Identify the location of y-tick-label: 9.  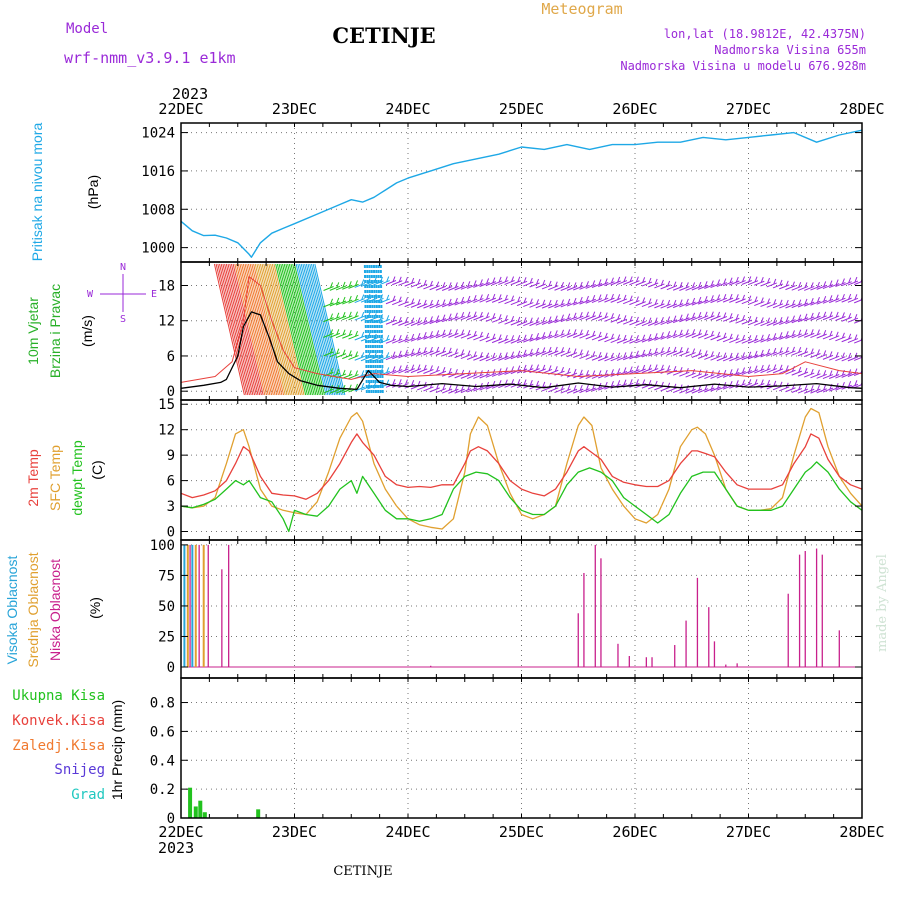
(171, 456).